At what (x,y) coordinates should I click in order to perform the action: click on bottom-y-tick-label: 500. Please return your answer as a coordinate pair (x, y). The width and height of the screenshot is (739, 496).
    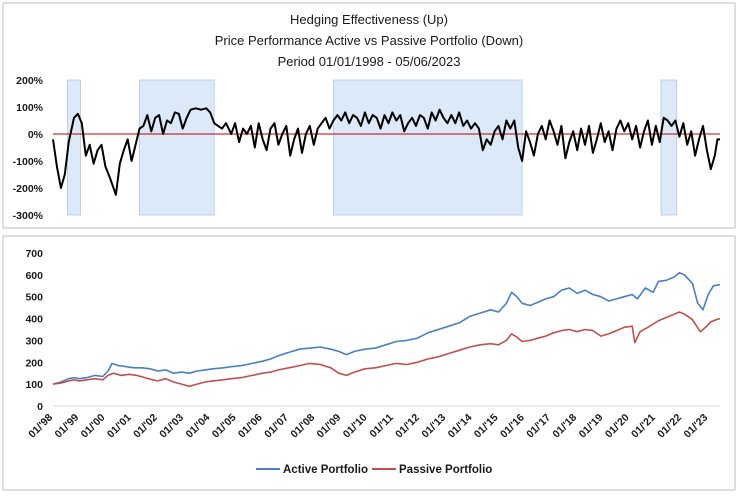
    Looking at the image, I should click on (34, 298).